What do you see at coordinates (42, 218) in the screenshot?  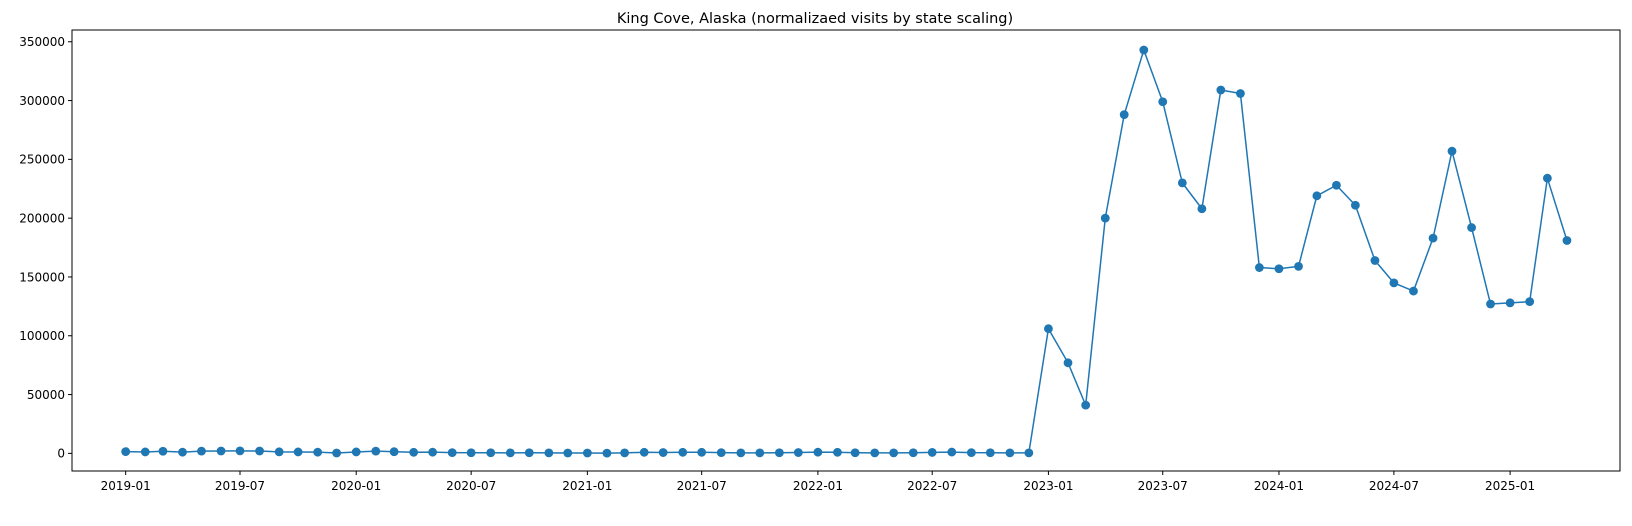 I see `y-tick-label: 200000` at bounding box center [42, 218].